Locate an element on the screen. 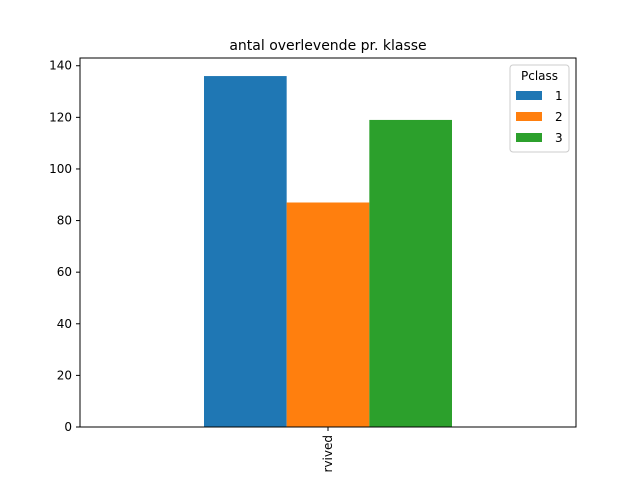 This screenshot has height=480, width=640. y-tick-label: 0 is located at coordinates (68, 427).